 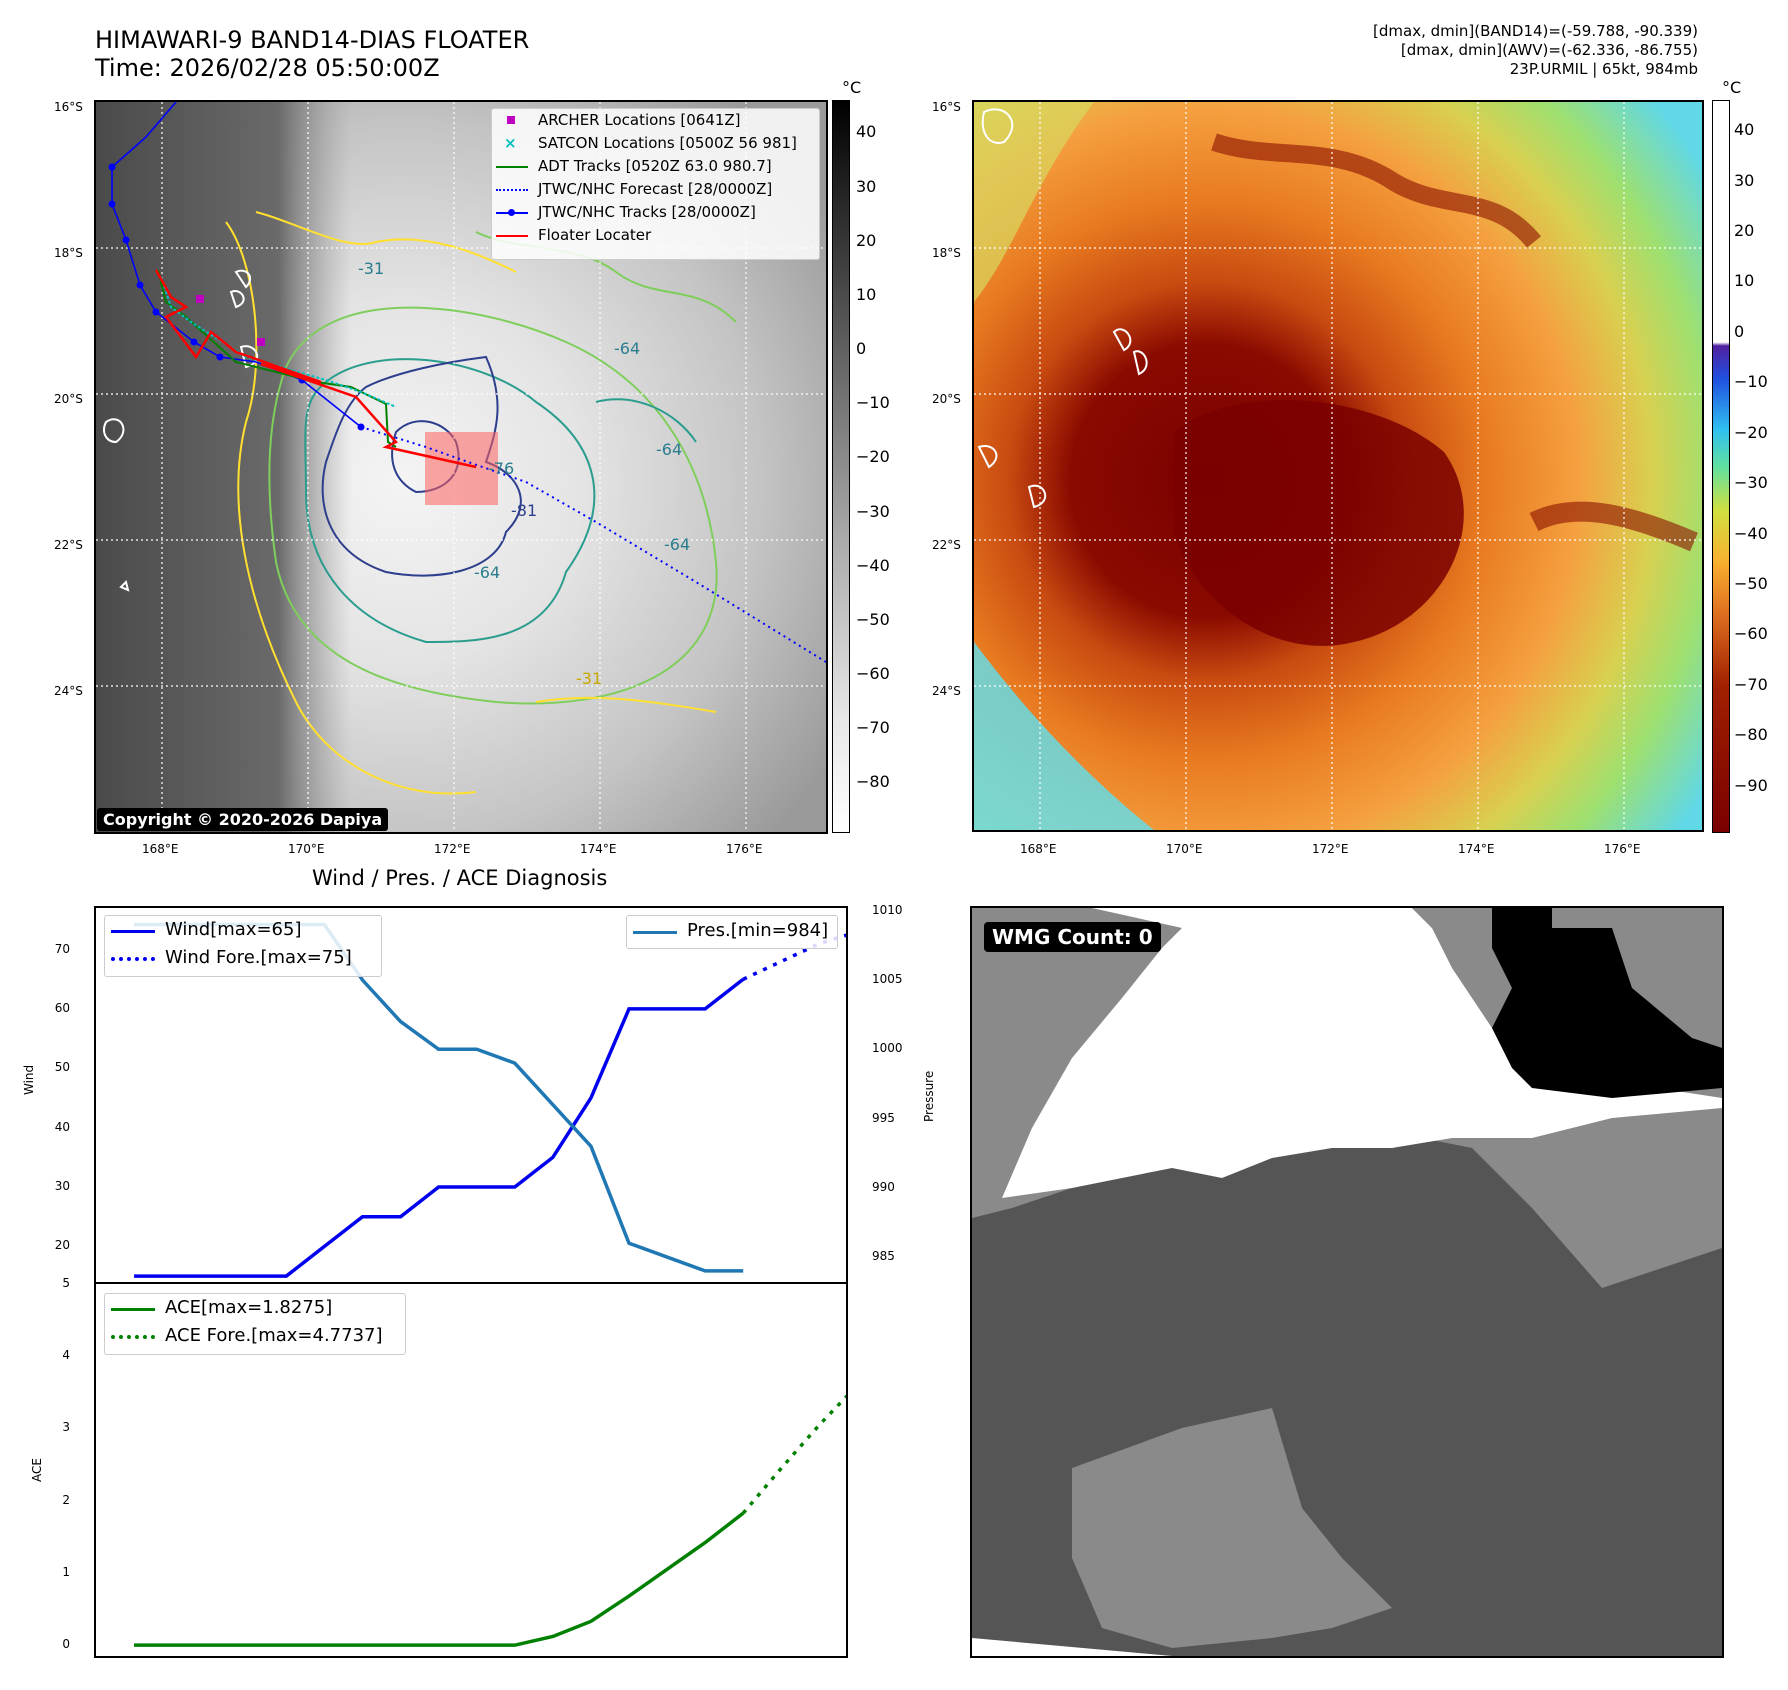 I want to click on band14-colorbar, so click(x=841, y=466).